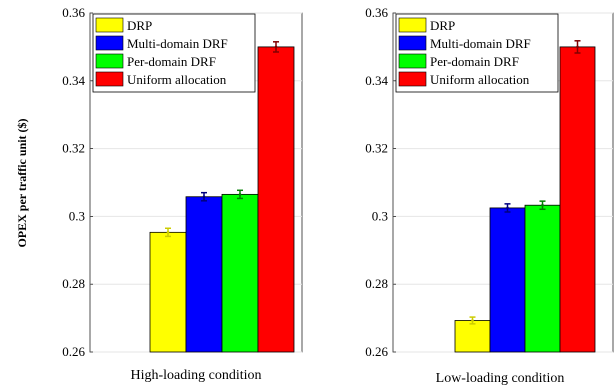 This screenshot has width=615, height=387. What do you see at coordinates (22, 182) in the screenshot?
I see `y-axis-label: OPEX per traffic unit ($)` at bounding box center [22, 182].